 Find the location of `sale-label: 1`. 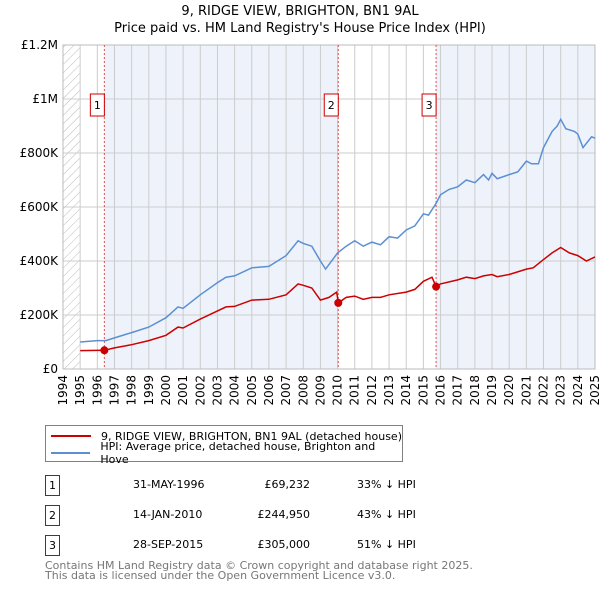

sale-label: 1 is located at coordinates (97, 105).